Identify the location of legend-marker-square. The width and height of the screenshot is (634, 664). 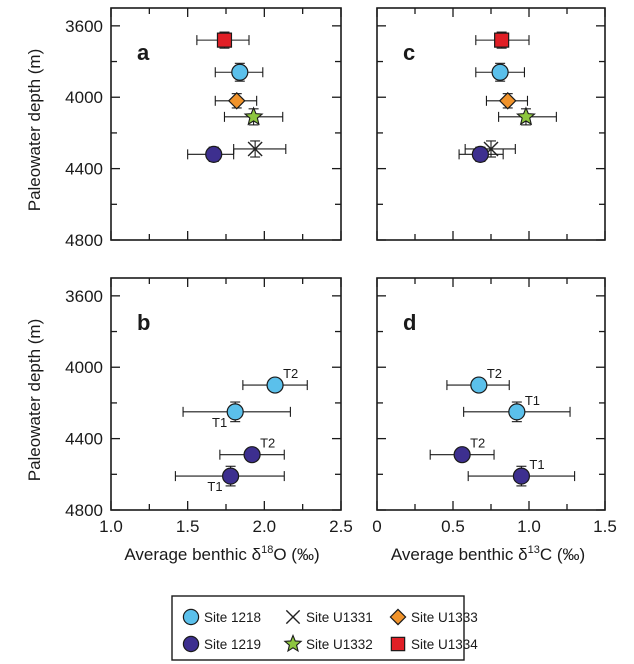
(398, 644).